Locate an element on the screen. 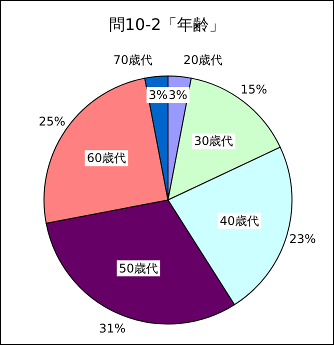 This screenshot has height=345, width=334. slice-label: 40歳代 is located at coordinates (240, 221).